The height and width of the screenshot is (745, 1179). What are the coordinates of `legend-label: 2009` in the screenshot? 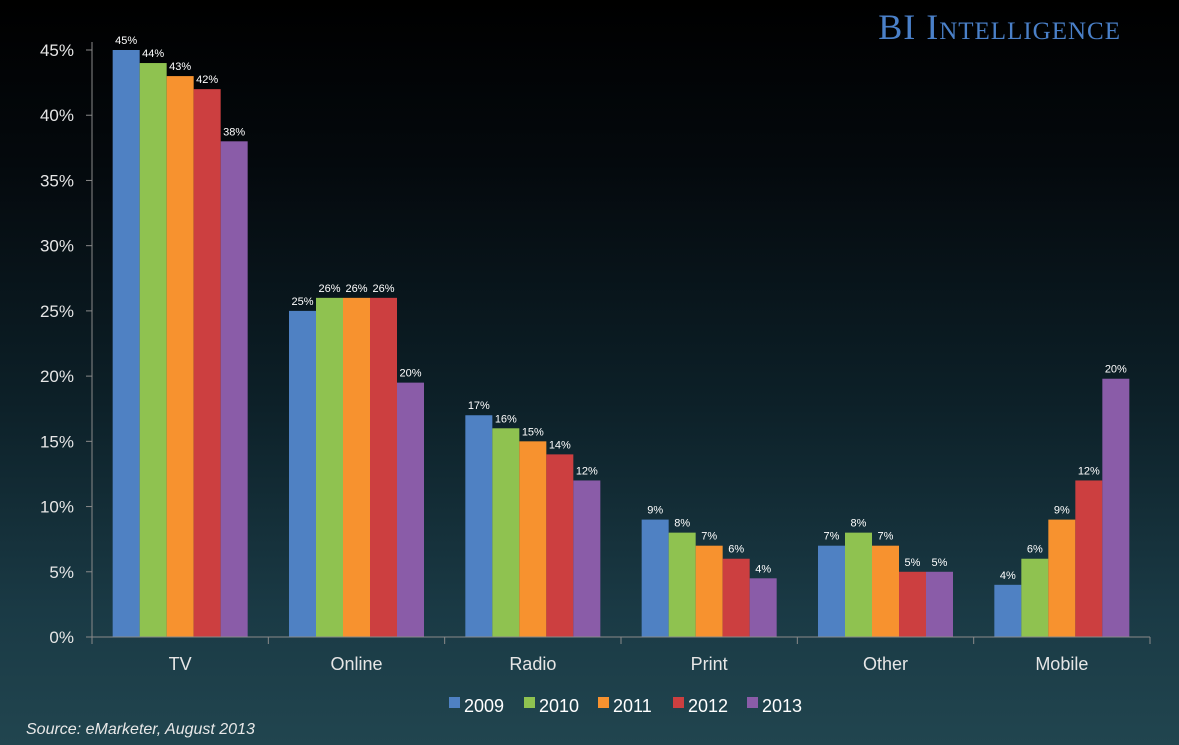 It's located at (484, 706).